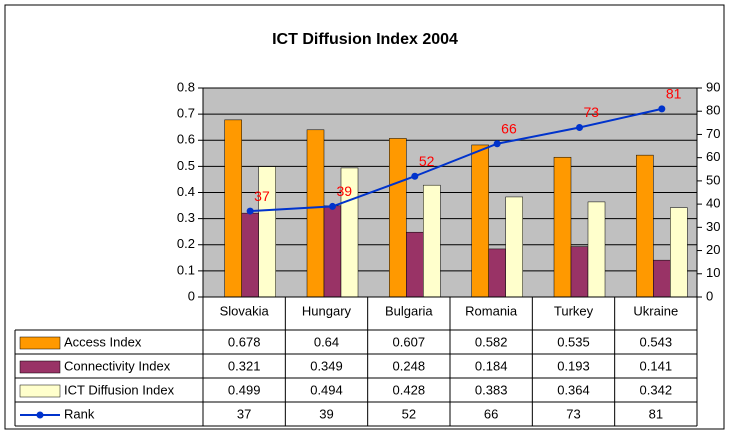  Describe the element at coordinates (456, 160) in the screenshot. I see `rank-line` at that location.